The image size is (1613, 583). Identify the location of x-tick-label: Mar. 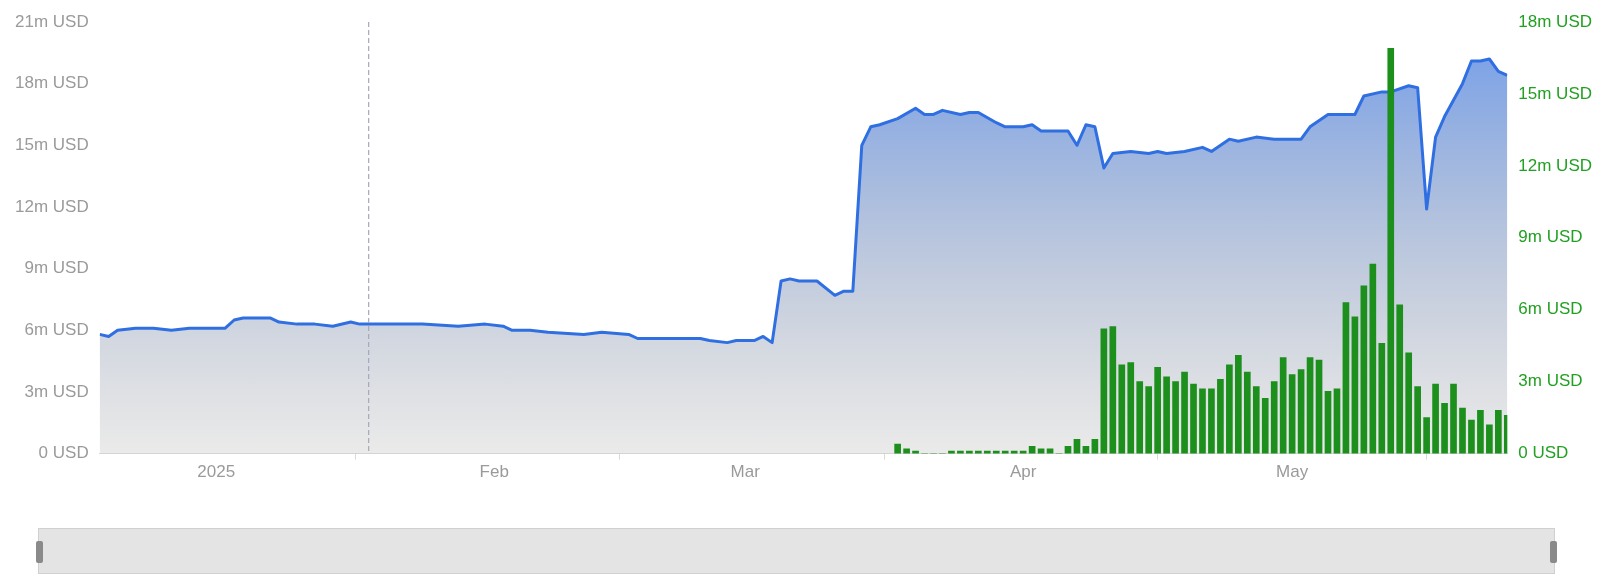
(745, 472).